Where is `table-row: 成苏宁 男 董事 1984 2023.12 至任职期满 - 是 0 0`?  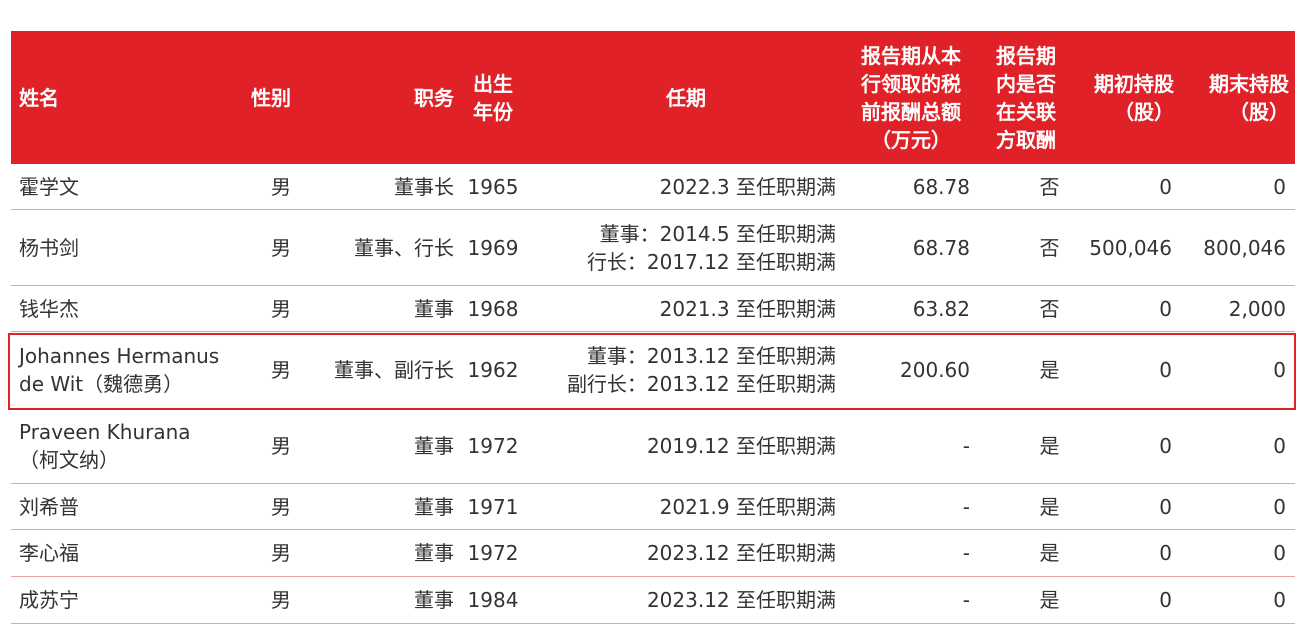 table-row: 成苏宁 男 董事 1984 2023.12 至任职期满 - 是 0 0 is located at coordinates (653, 600).